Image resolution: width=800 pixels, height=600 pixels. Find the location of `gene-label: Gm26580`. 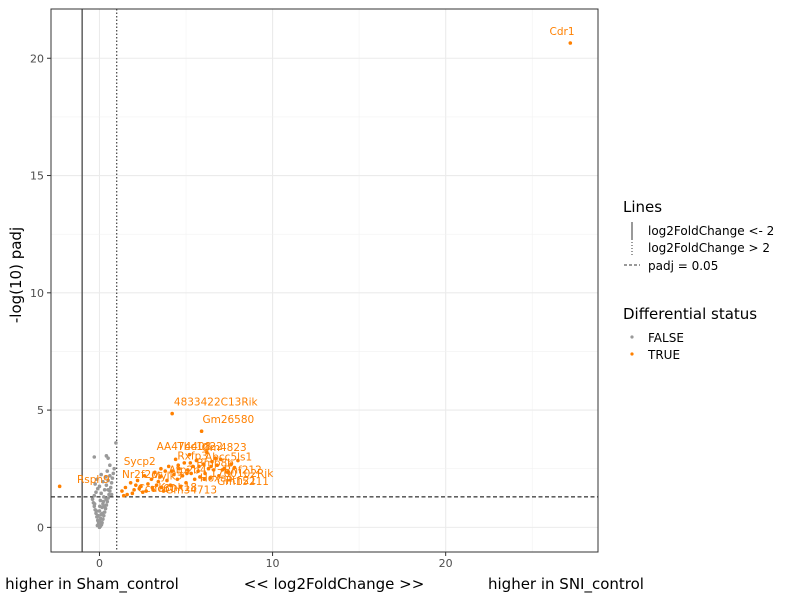

gene-label: Gm26580 is located at coordinates (228, 420).